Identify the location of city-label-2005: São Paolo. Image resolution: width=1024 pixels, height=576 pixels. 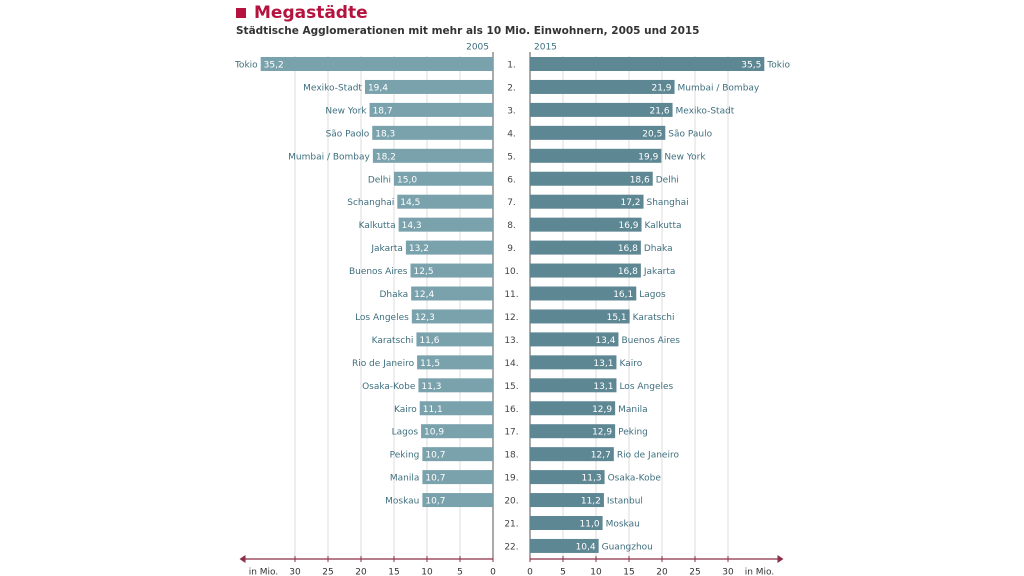
(348, 134).